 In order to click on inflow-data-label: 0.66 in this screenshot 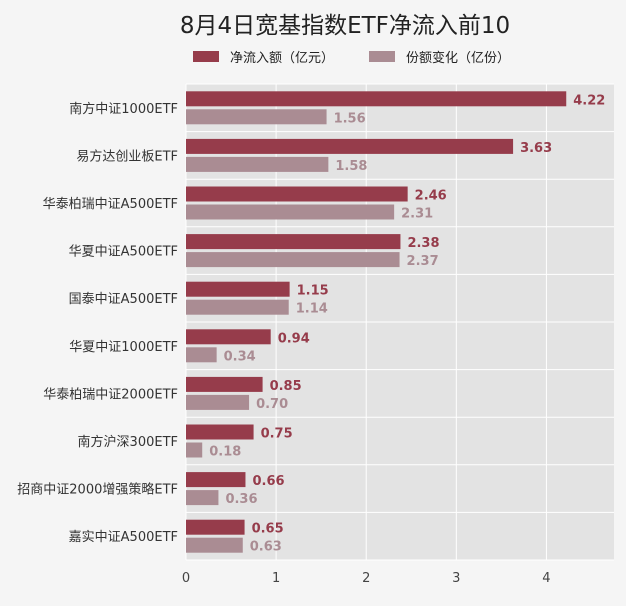, I will do `click(268, 481)`.